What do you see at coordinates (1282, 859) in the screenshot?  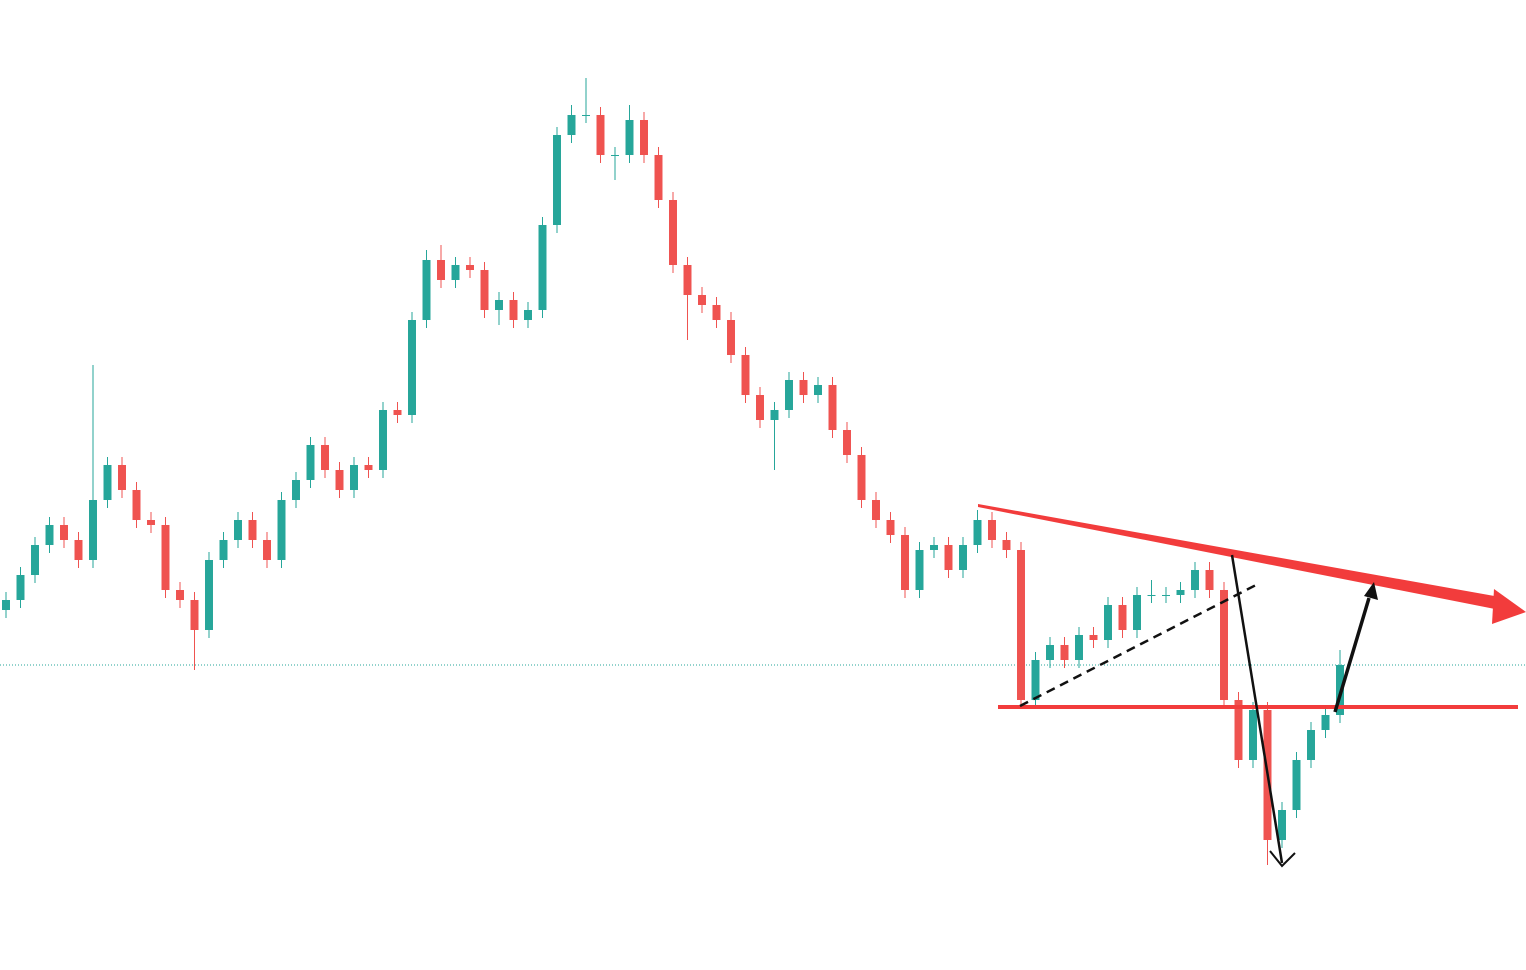 I see `down-arrow-head` at bounding box center [1282, 859].